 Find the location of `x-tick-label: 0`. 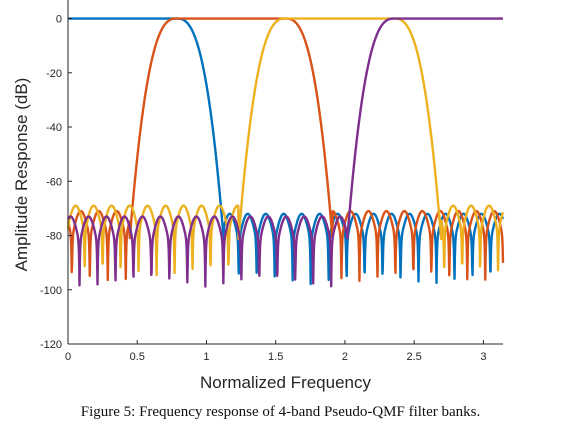

x-tick-label: 0 is located at coordinates (68, 357).